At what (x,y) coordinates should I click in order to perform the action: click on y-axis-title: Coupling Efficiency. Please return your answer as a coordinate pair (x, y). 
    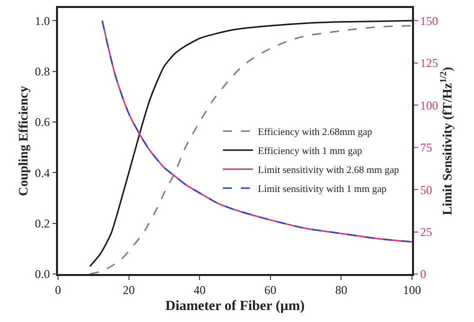
    Looking at the image, I should click on (22, 140).